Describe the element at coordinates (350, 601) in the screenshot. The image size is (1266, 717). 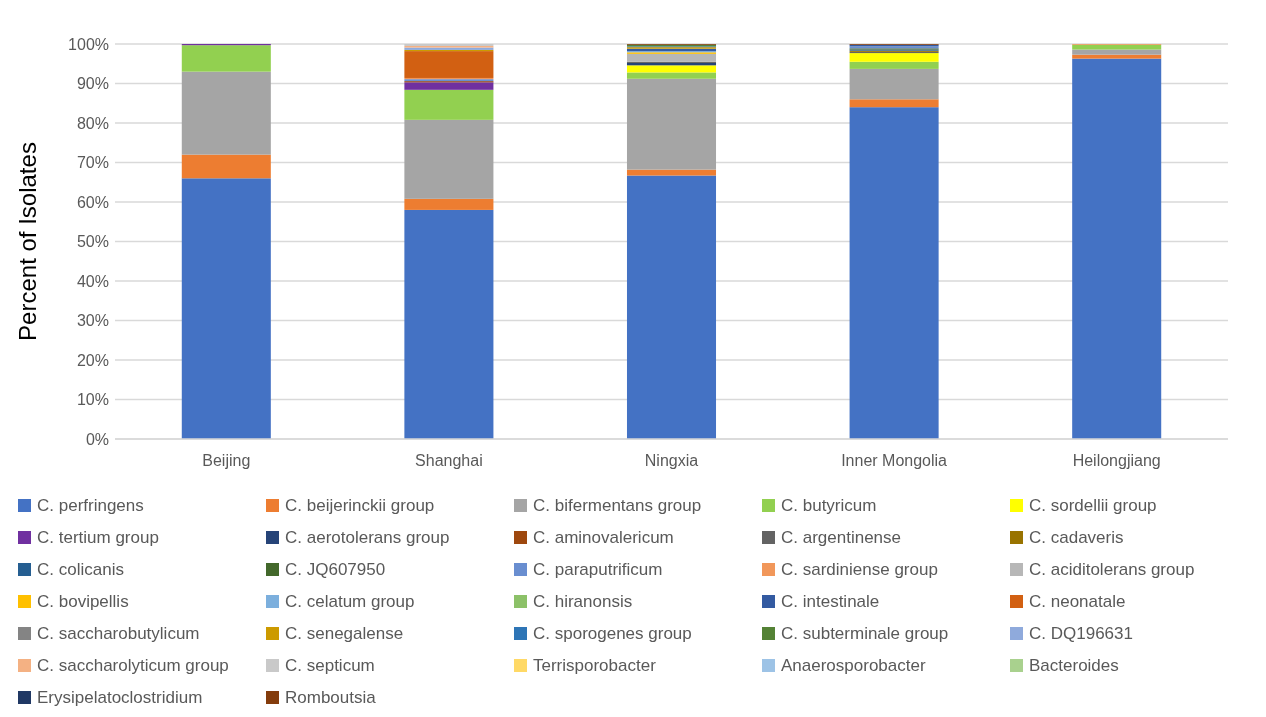
I see `legend-label: C. celatum group` at that location.